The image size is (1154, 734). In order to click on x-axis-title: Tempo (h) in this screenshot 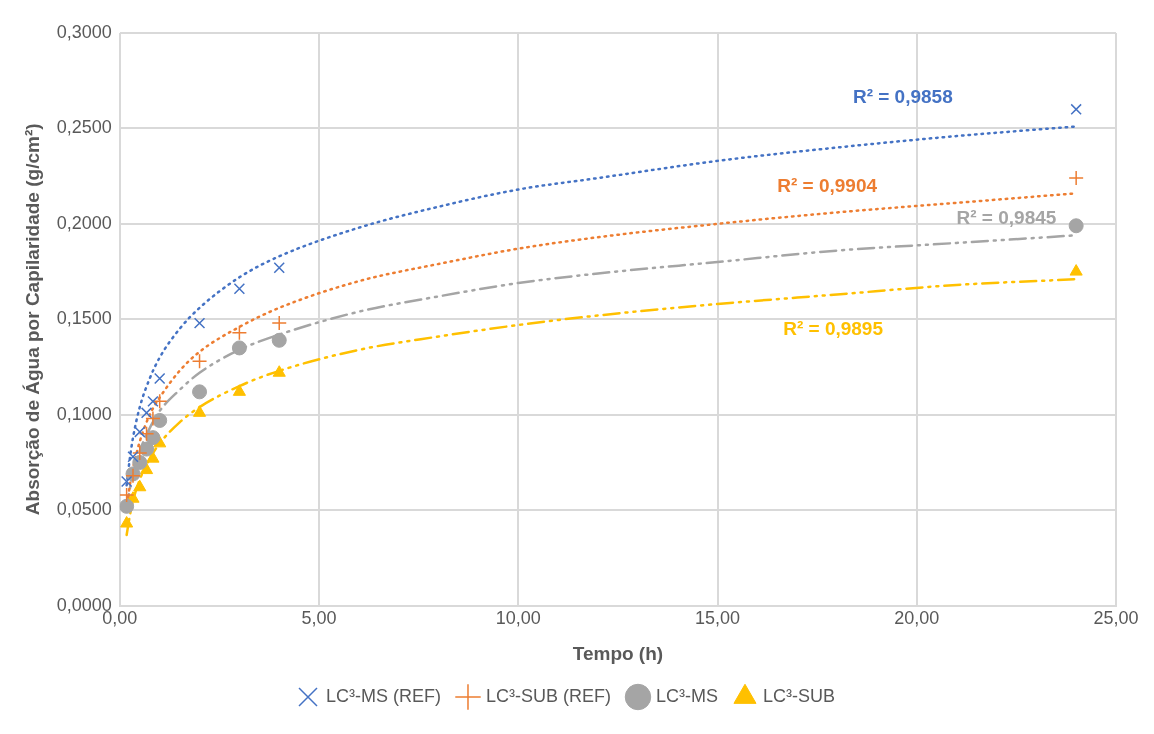, I will do `click(618, 653)`.